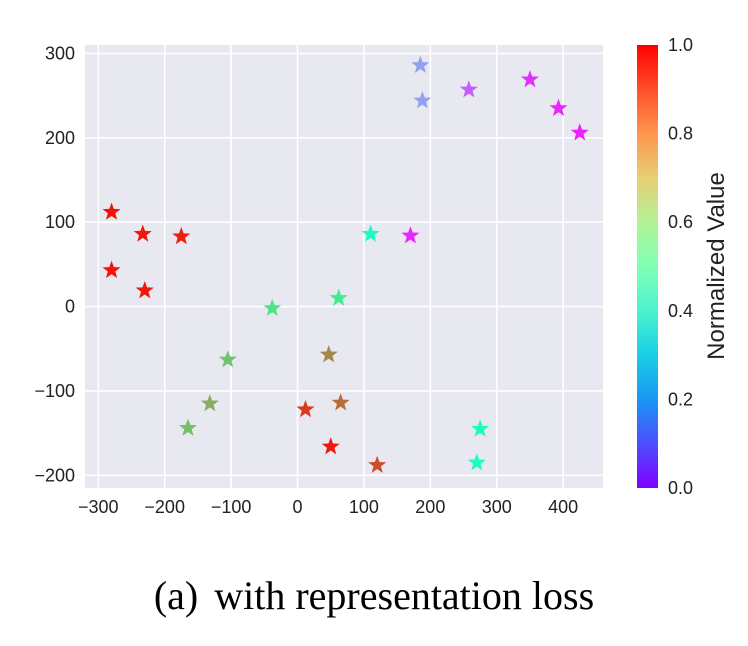 The height and width of the screenshot is (646, 748). Describe the element at coordinates (60, 138) in the screenshot. I see `y-tick-label: 200` at that location.